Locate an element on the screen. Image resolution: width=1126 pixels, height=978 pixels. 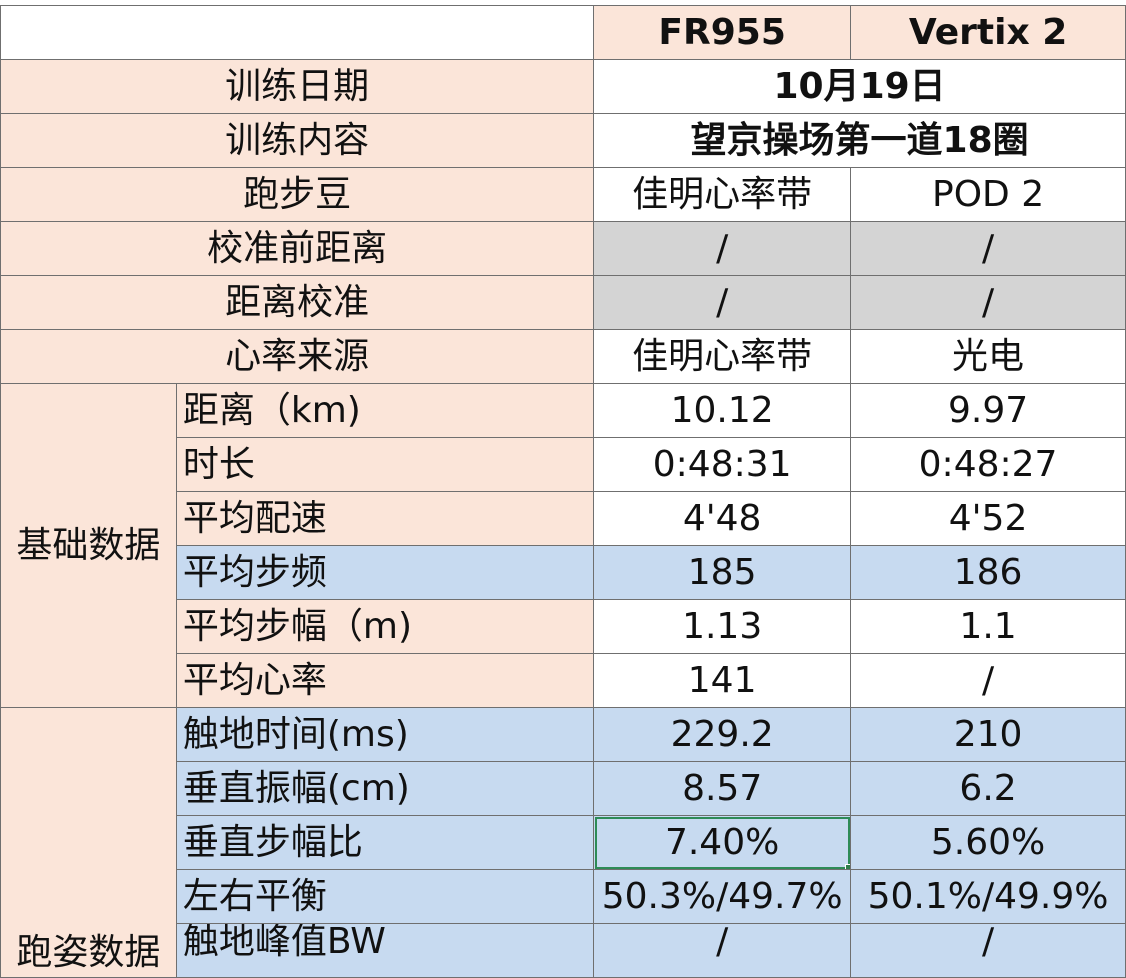
cell-value: 7.40% is located at coordinates (722, 842).